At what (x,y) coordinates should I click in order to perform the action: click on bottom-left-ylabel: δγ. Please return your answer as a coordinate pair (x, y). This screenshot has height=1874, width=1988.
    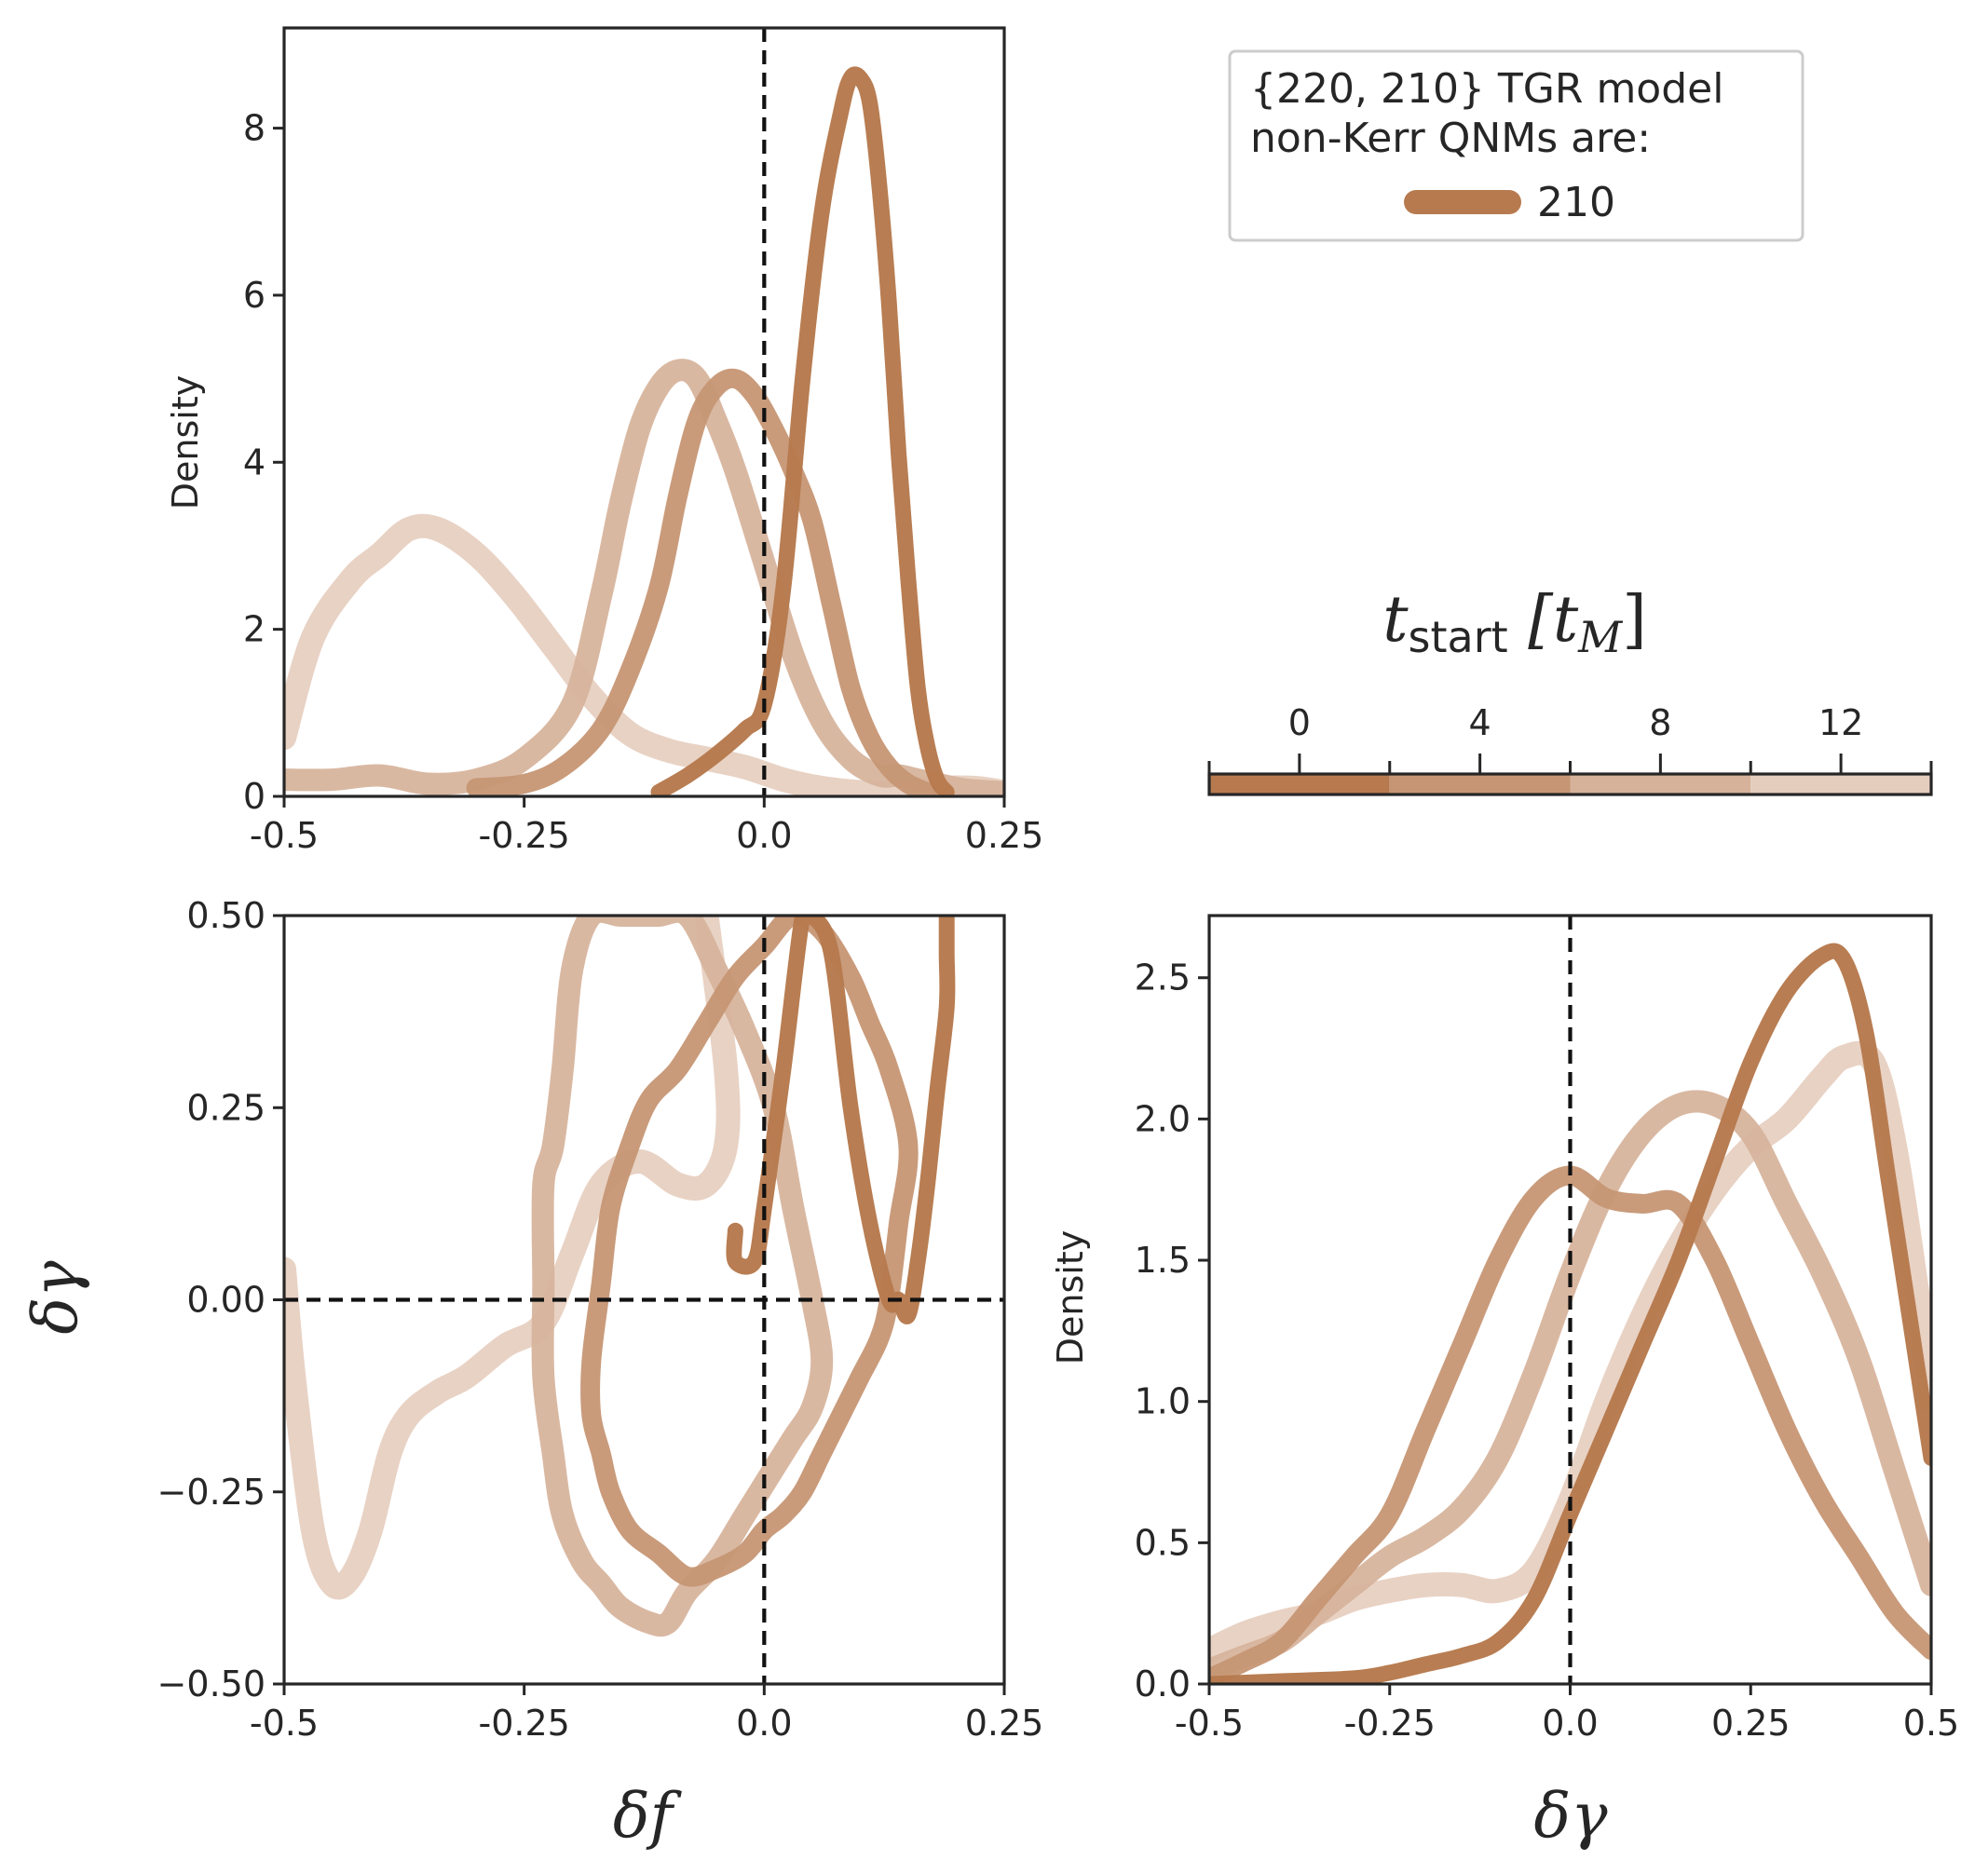
    Looking at the image, I should click on (55, 1297).